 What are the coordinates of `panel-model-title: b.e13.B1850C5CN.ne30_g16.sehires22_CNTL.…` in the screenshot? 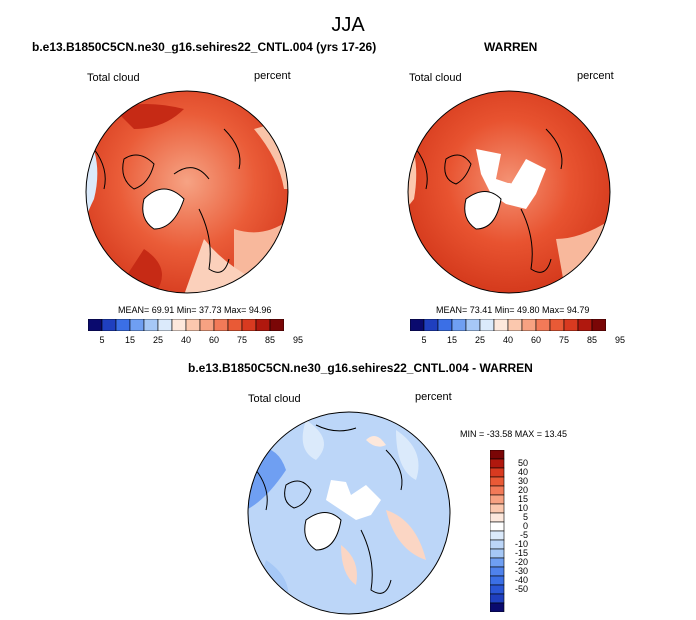 It's located at (204, 47).